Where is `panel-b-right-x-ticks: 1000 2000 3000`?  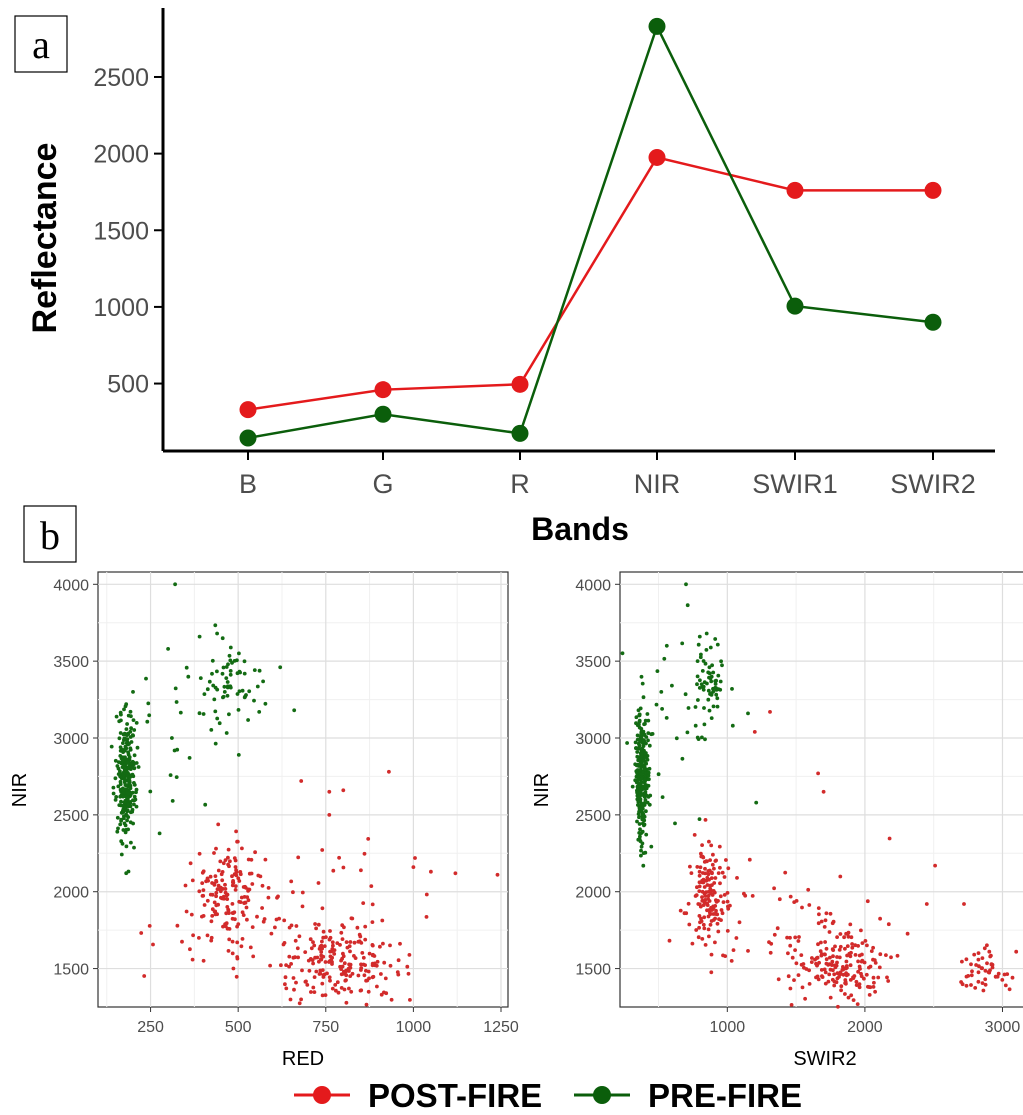 panel-b-right-x-ticks: 1000 2000 3000 is located at coordinates (865, 1021).